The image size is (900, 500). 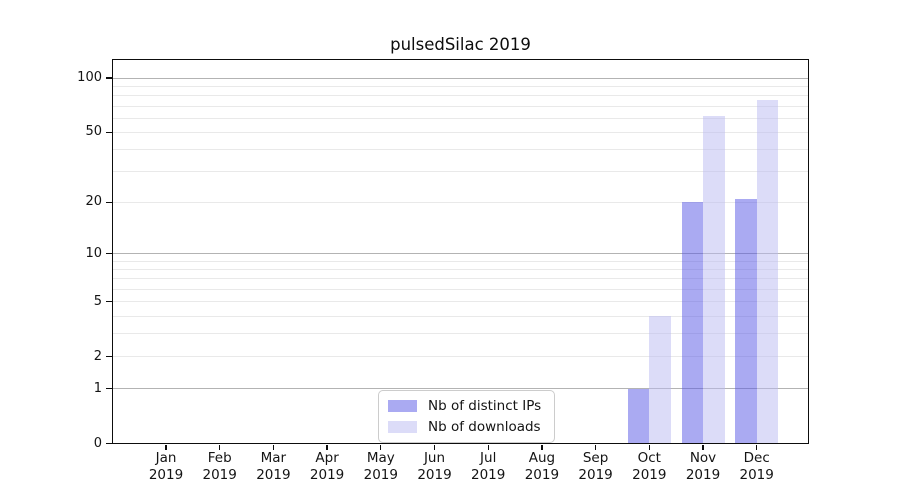 What do you see at coordinates (434, 466) in the screenshot?
I see `x-tick-label: Jun 2019` at bounding box center [434, 466].